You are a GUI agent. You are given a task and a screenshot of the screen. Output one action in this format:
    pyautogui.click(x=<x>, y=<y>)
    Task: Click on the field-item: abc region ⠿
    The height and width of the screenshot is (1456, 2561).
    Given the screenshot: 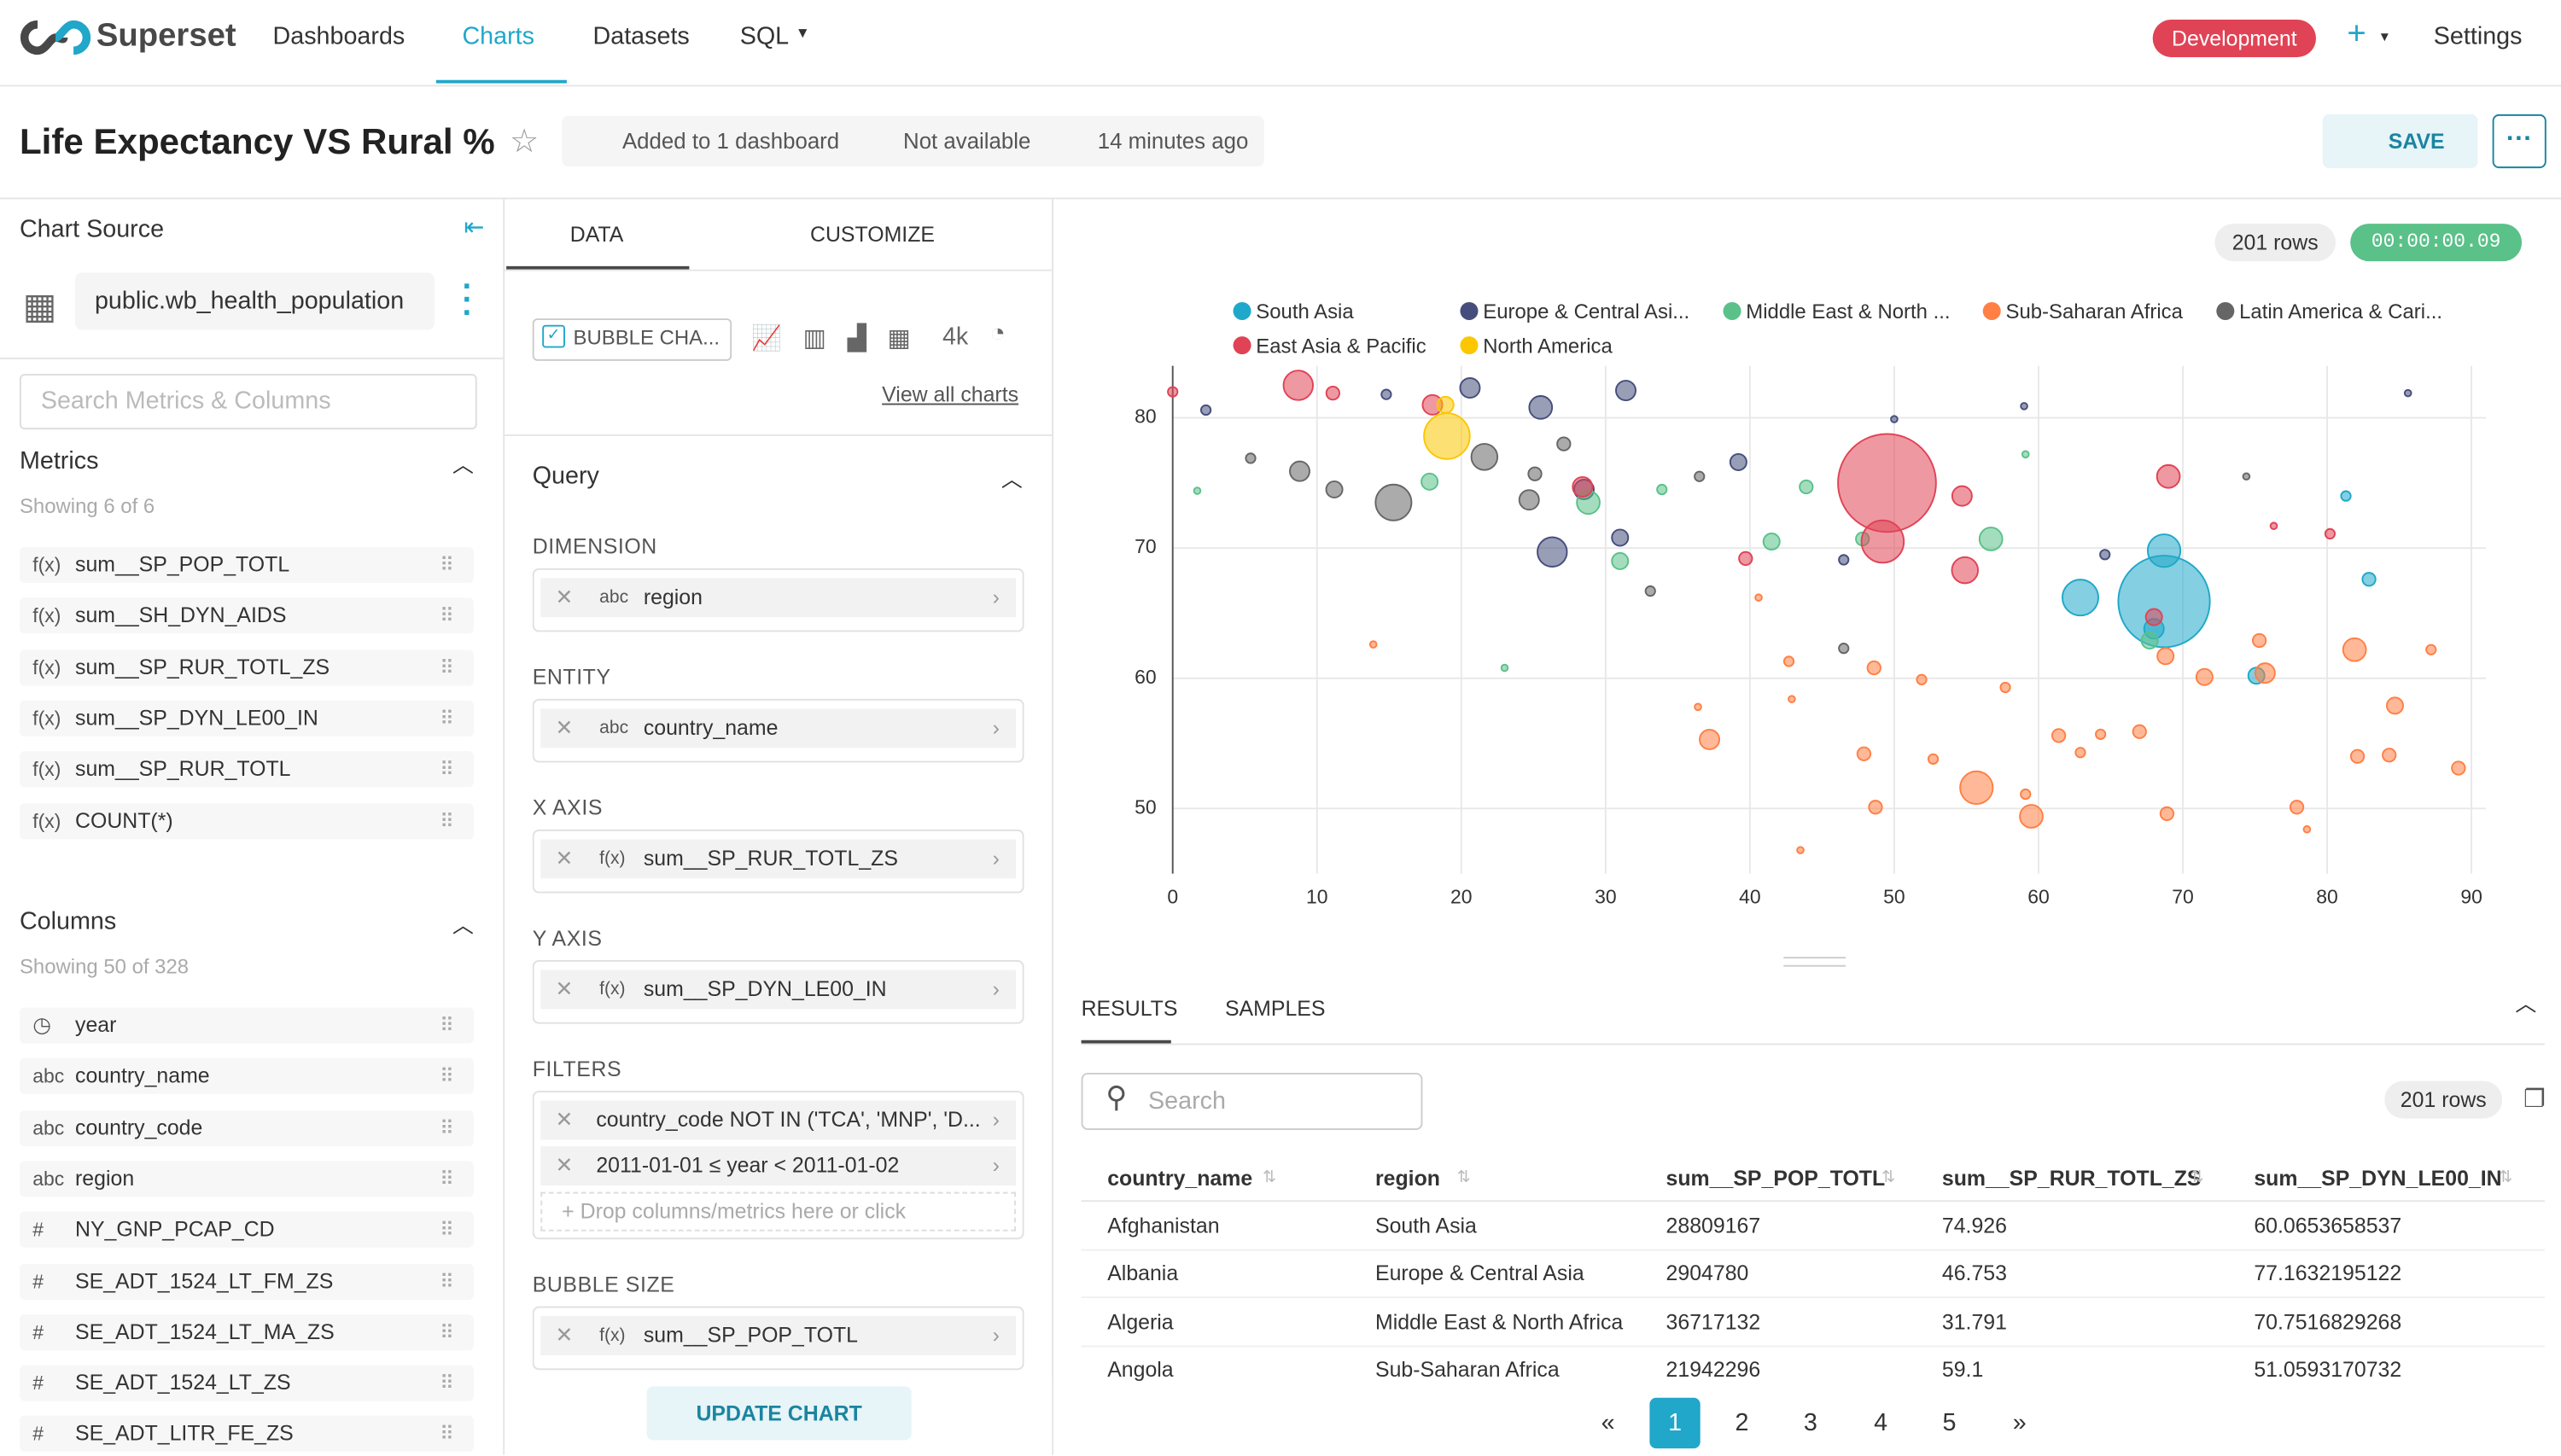 What is the action you would take?
    pyautogui.click(x=246, y=1179)
    